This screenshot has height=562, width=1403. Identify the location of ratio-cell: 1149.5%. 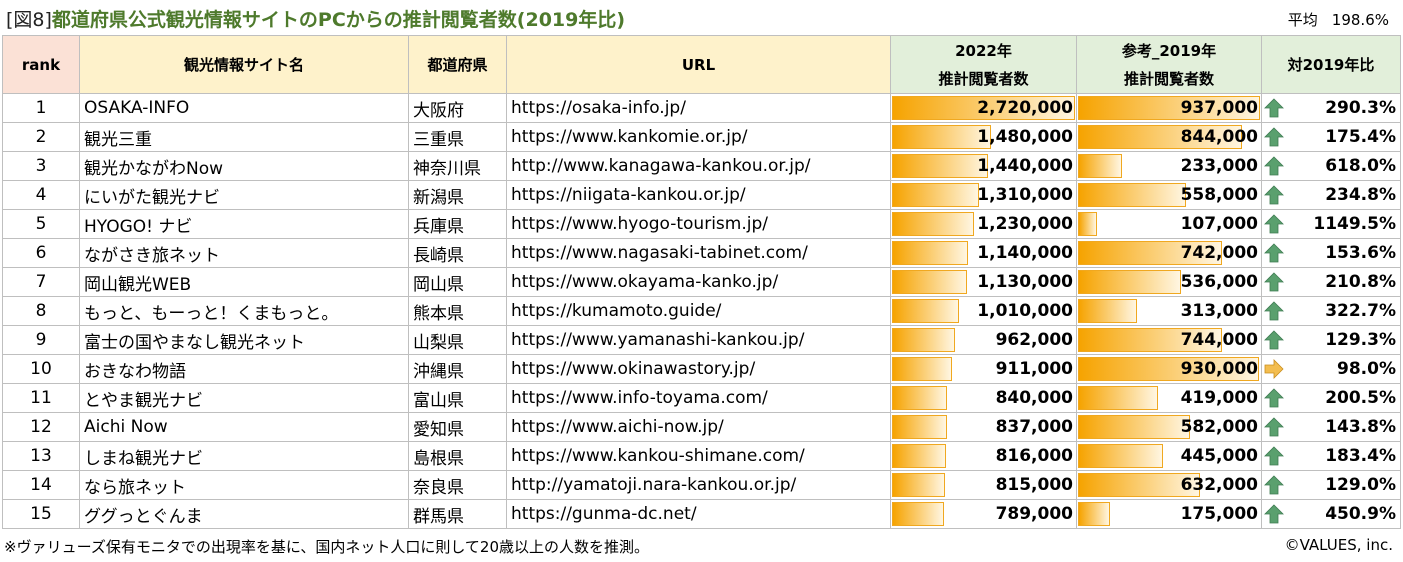
(1331, 224).